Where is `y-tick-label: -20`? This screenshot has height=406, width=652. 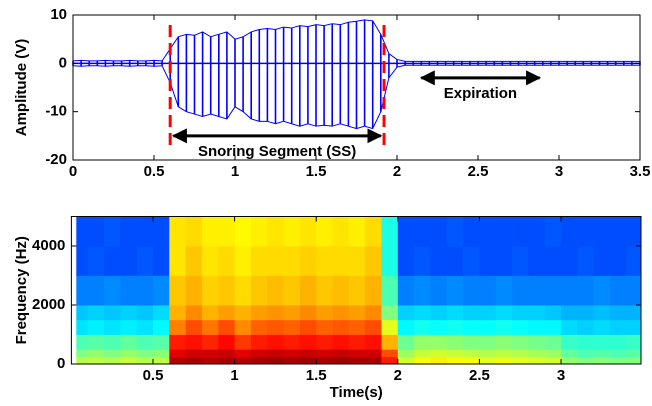
y-tick-label: -20 is located at coordinates (56, 159).